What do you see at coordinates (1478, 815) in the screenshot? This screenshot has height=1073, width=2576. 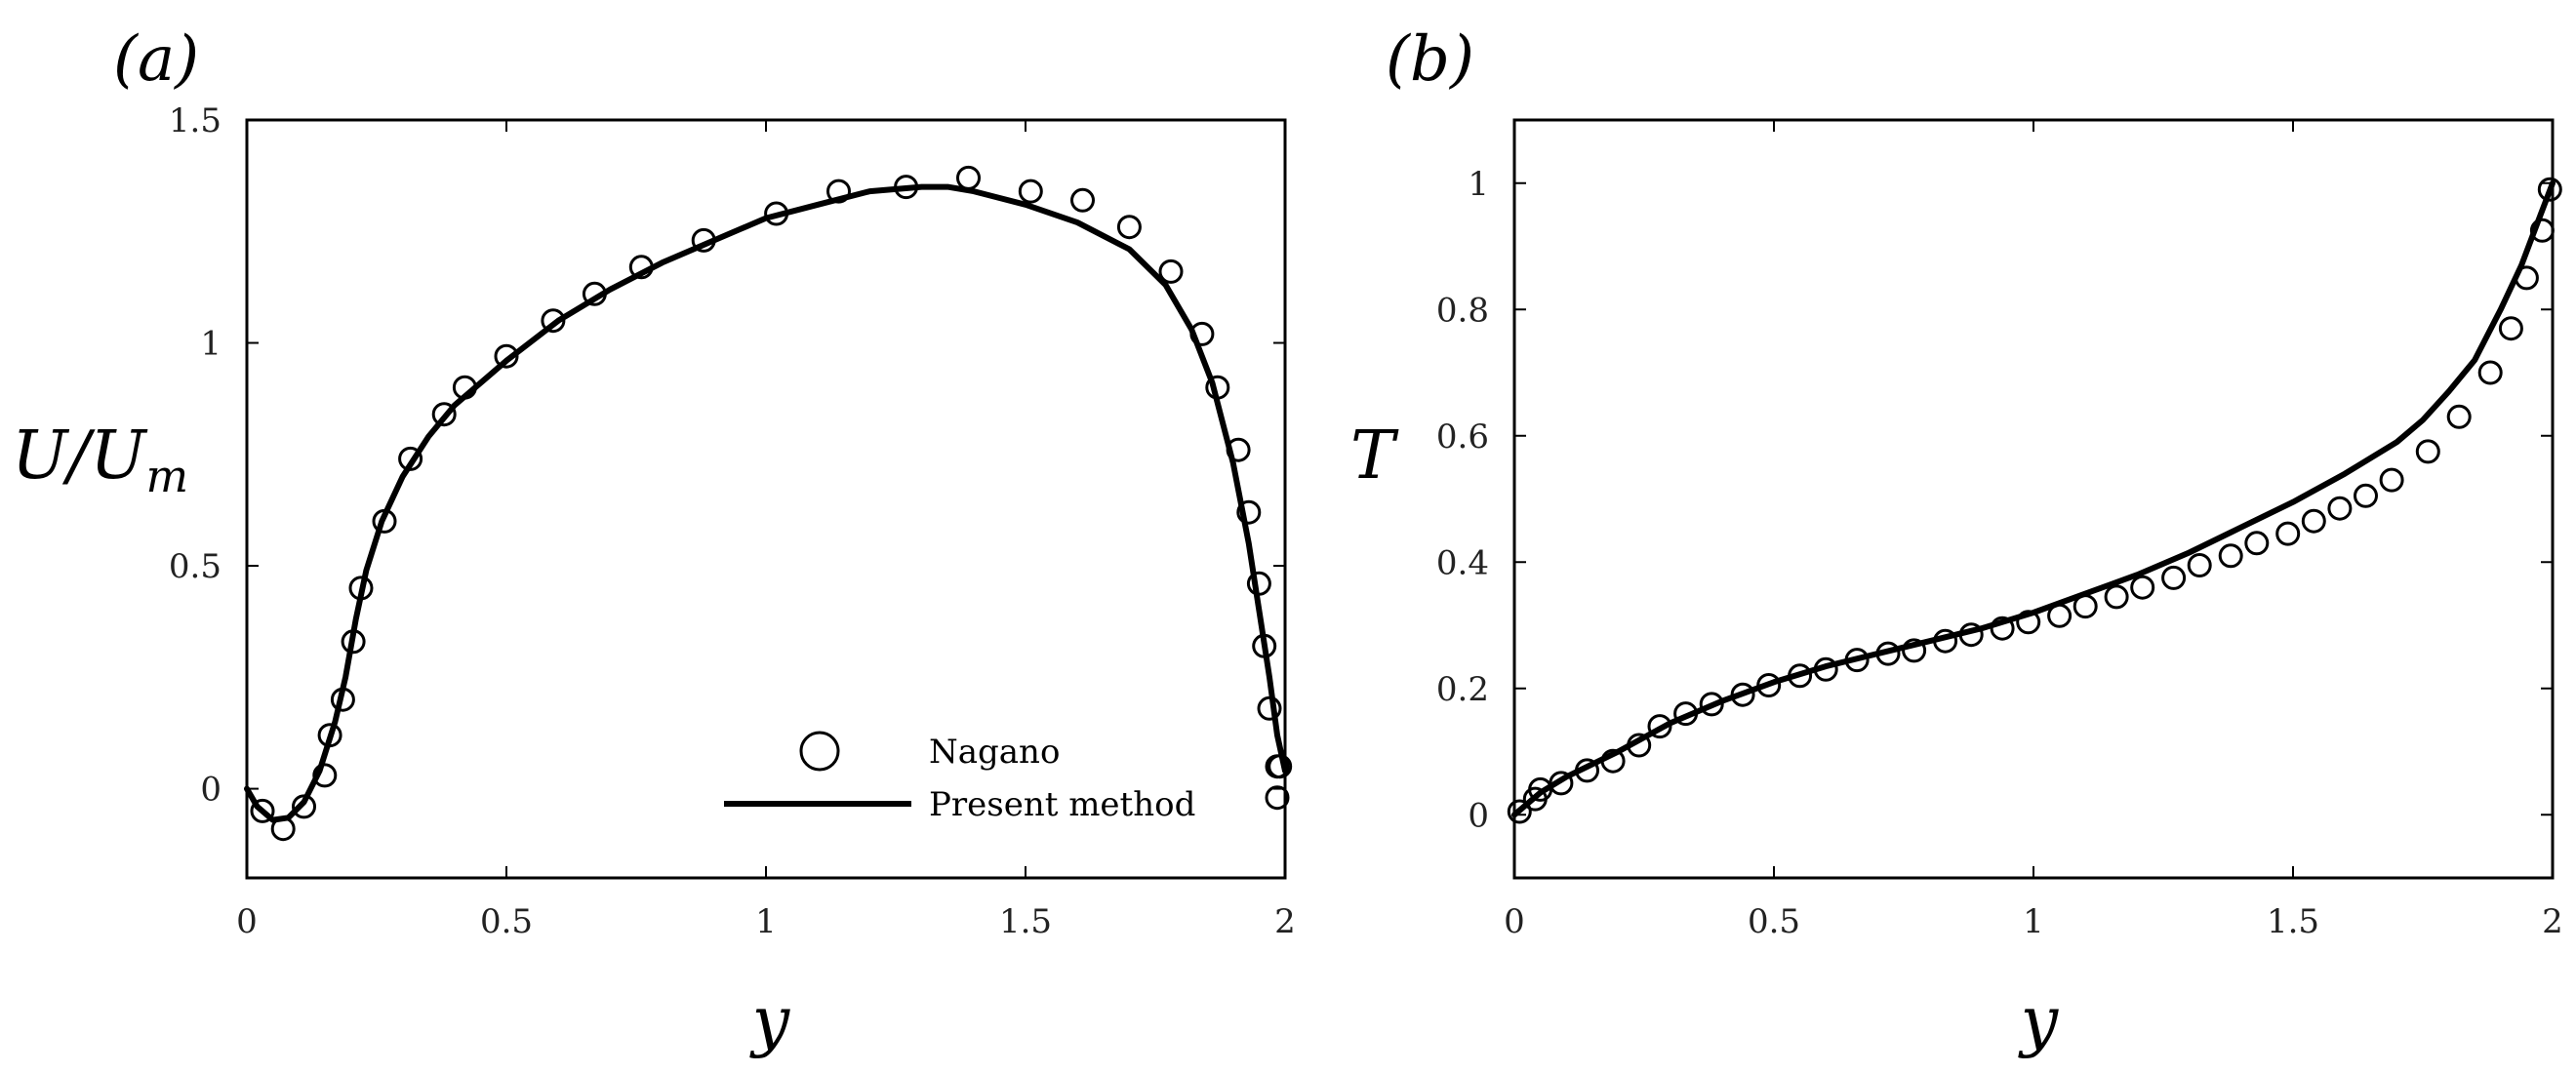 I see `panel-b-ytick-label: 0` at bounding box center [1478, 815].